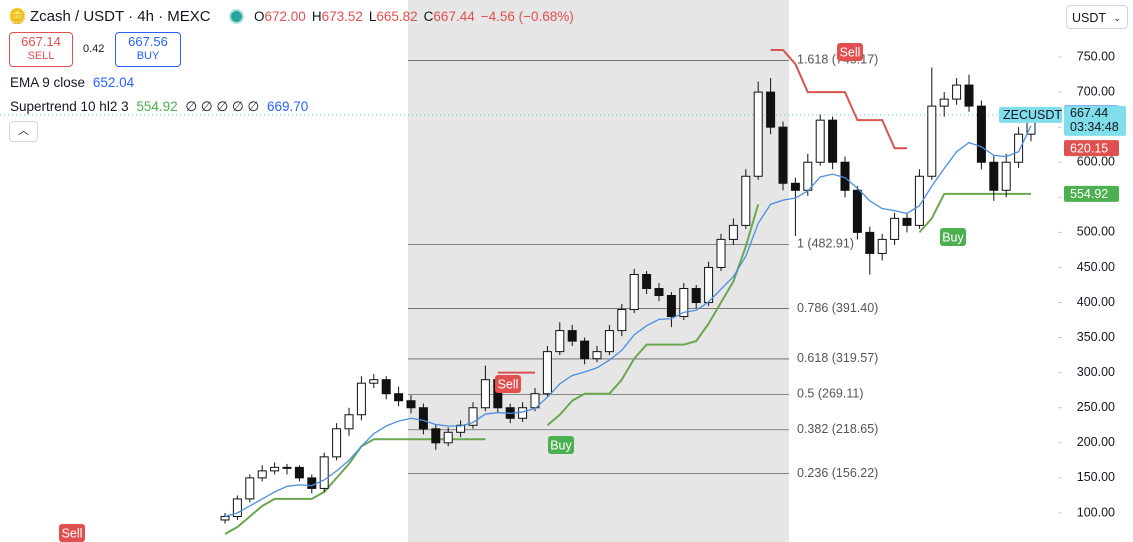 This screenshot has width=1133, height=542. I want to click on signal-label: Buy, so click(561, 445).